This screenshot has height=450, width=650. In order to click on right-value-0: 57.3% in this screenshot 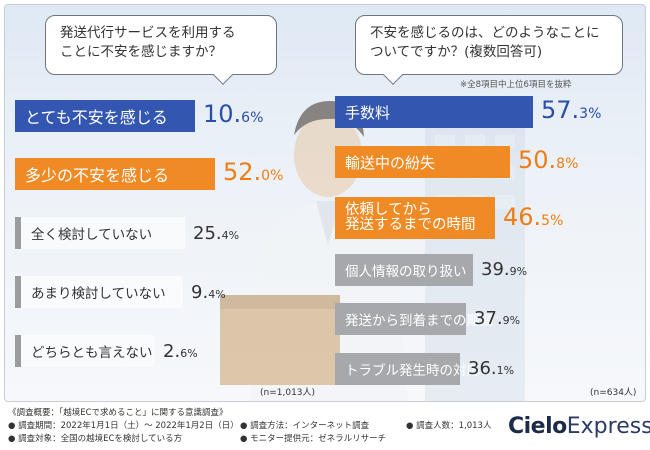, I will do `click(571, 110)`.